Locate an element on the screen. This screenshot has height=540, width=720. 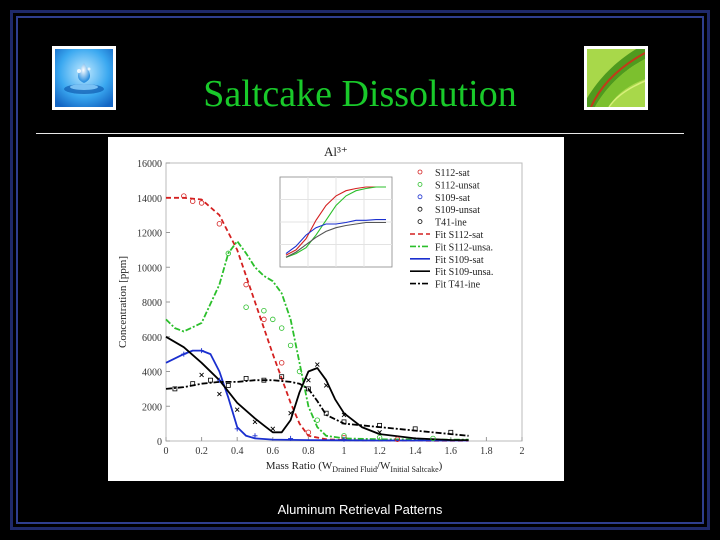
legend-label: S109-sat is located at coordinates (452, 198).